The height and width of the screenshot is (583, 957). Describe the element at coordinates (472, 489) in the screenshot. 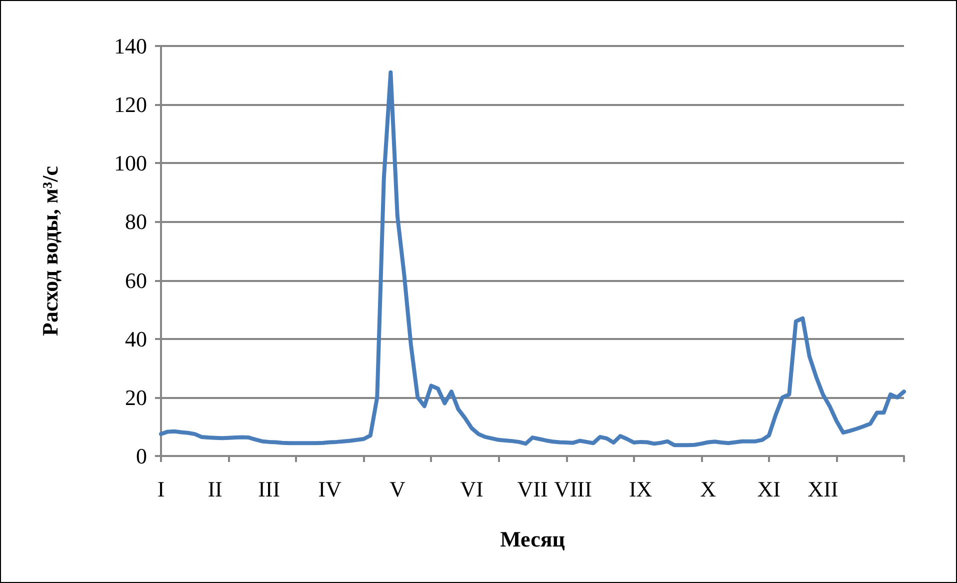

I see `x-tick-label: VI` at that location.